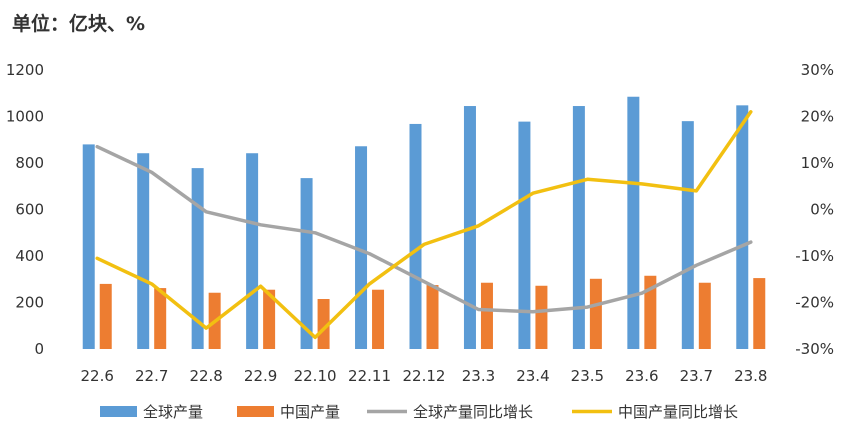 The height and width of the screenshot is (432, 845). Describe the element at coordinates (315, 376) in the screenshot. I see `category-label: 22.10` at that location.